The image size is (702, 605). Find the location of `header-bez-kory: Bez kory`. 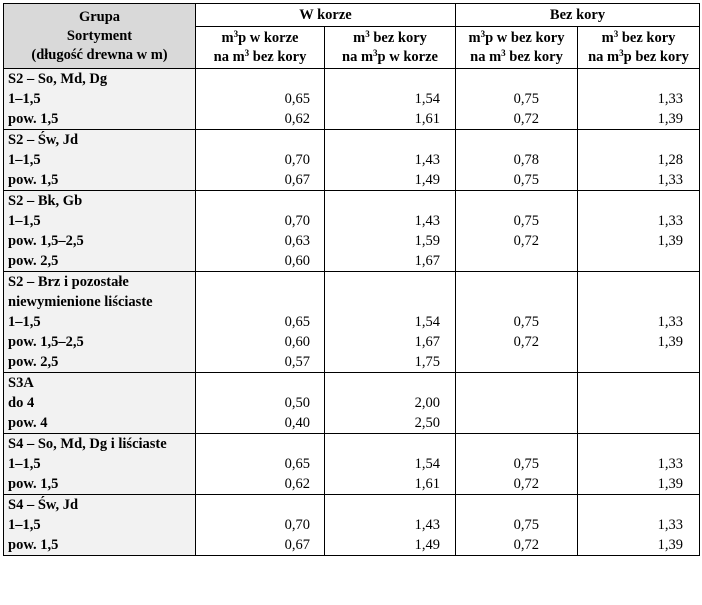

header-bez-kory: Bez kory is located at coordinates (577, 15).